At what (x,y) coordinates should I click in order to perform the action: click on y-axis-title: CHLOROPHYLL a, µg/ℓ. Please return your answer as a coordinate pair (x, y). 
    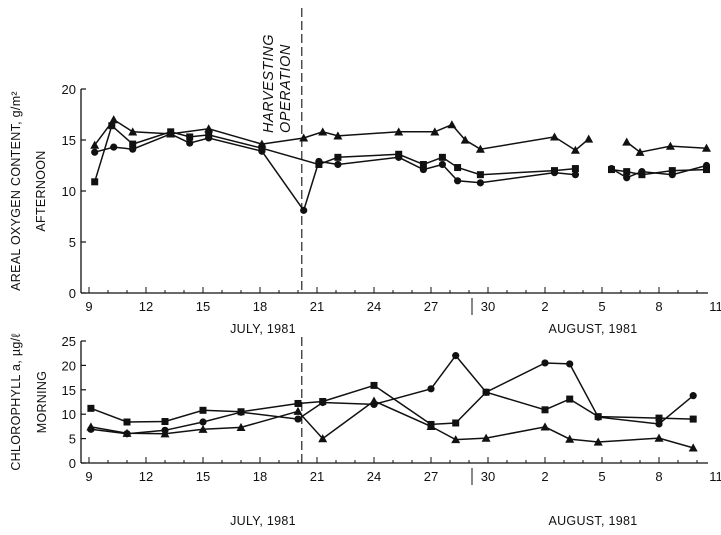
    Looking at the image, I should click on (16, 401).